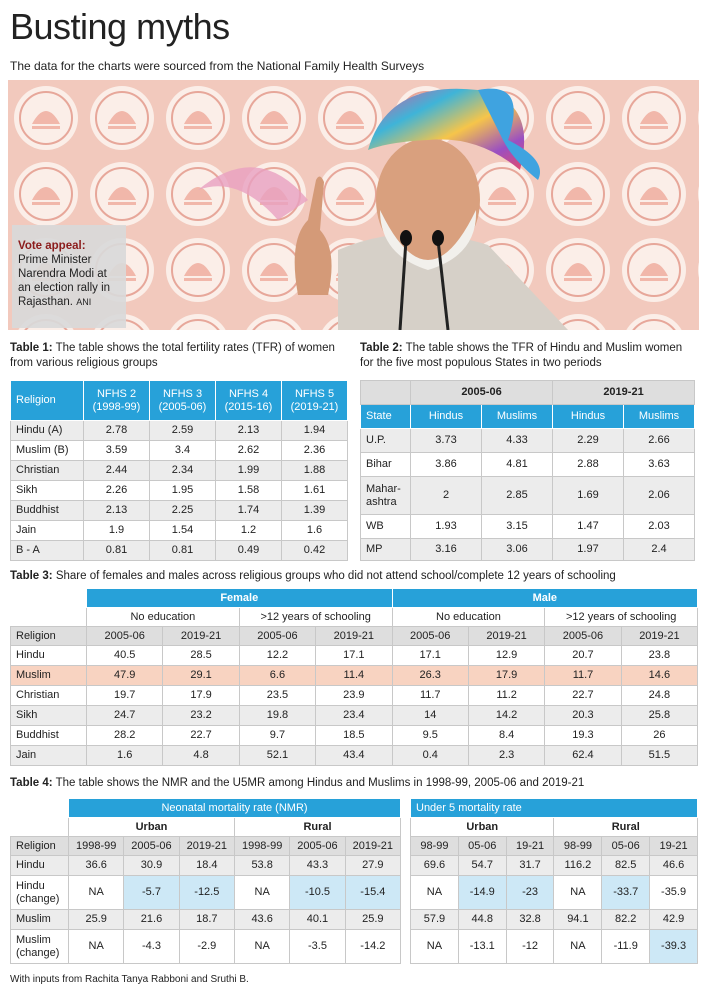 The width and height of the screenshot is (707, 996). What do you see at coordinates (151, 892) in the screenshot?
I see `table-cell: -5.7` at bounding box center [151, 892].